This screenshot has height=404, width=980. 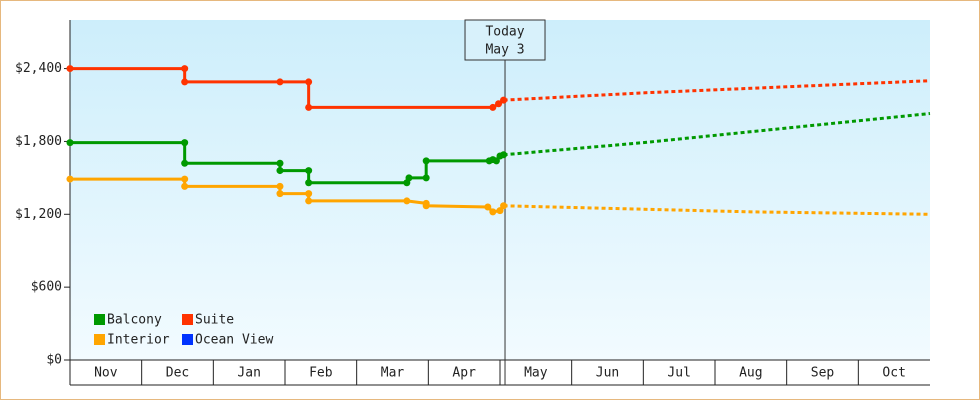 What do you see at coordinates (893, 373) in the screenshot?
I see `x-tick-label: Oct` at bounding box center [893, 373].